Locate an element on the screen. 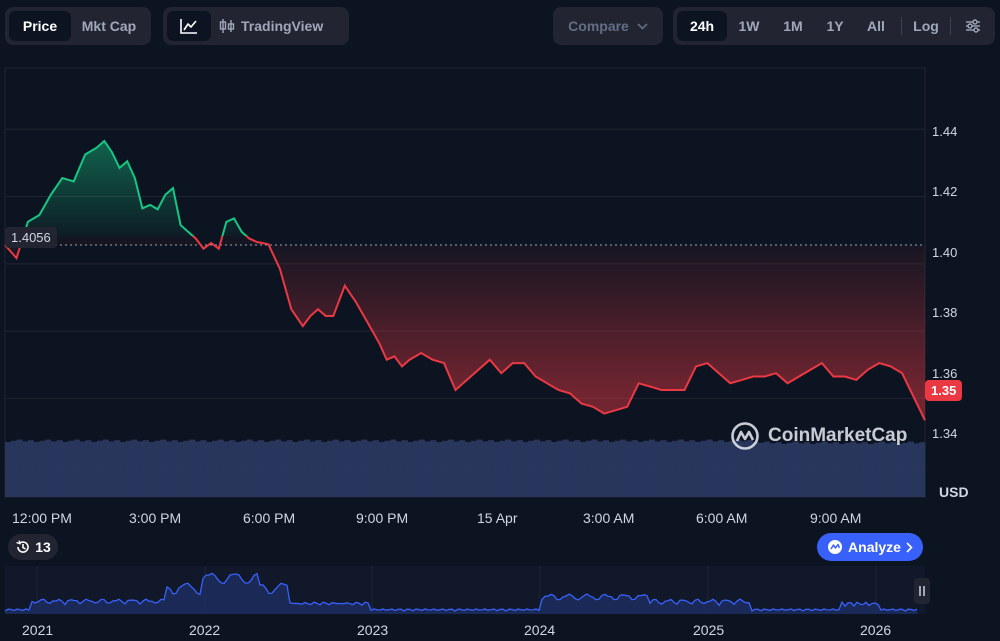 The height and width of the screenshot is (641, 1000). range-1y: 1Y is located at coordinates (835, 26).